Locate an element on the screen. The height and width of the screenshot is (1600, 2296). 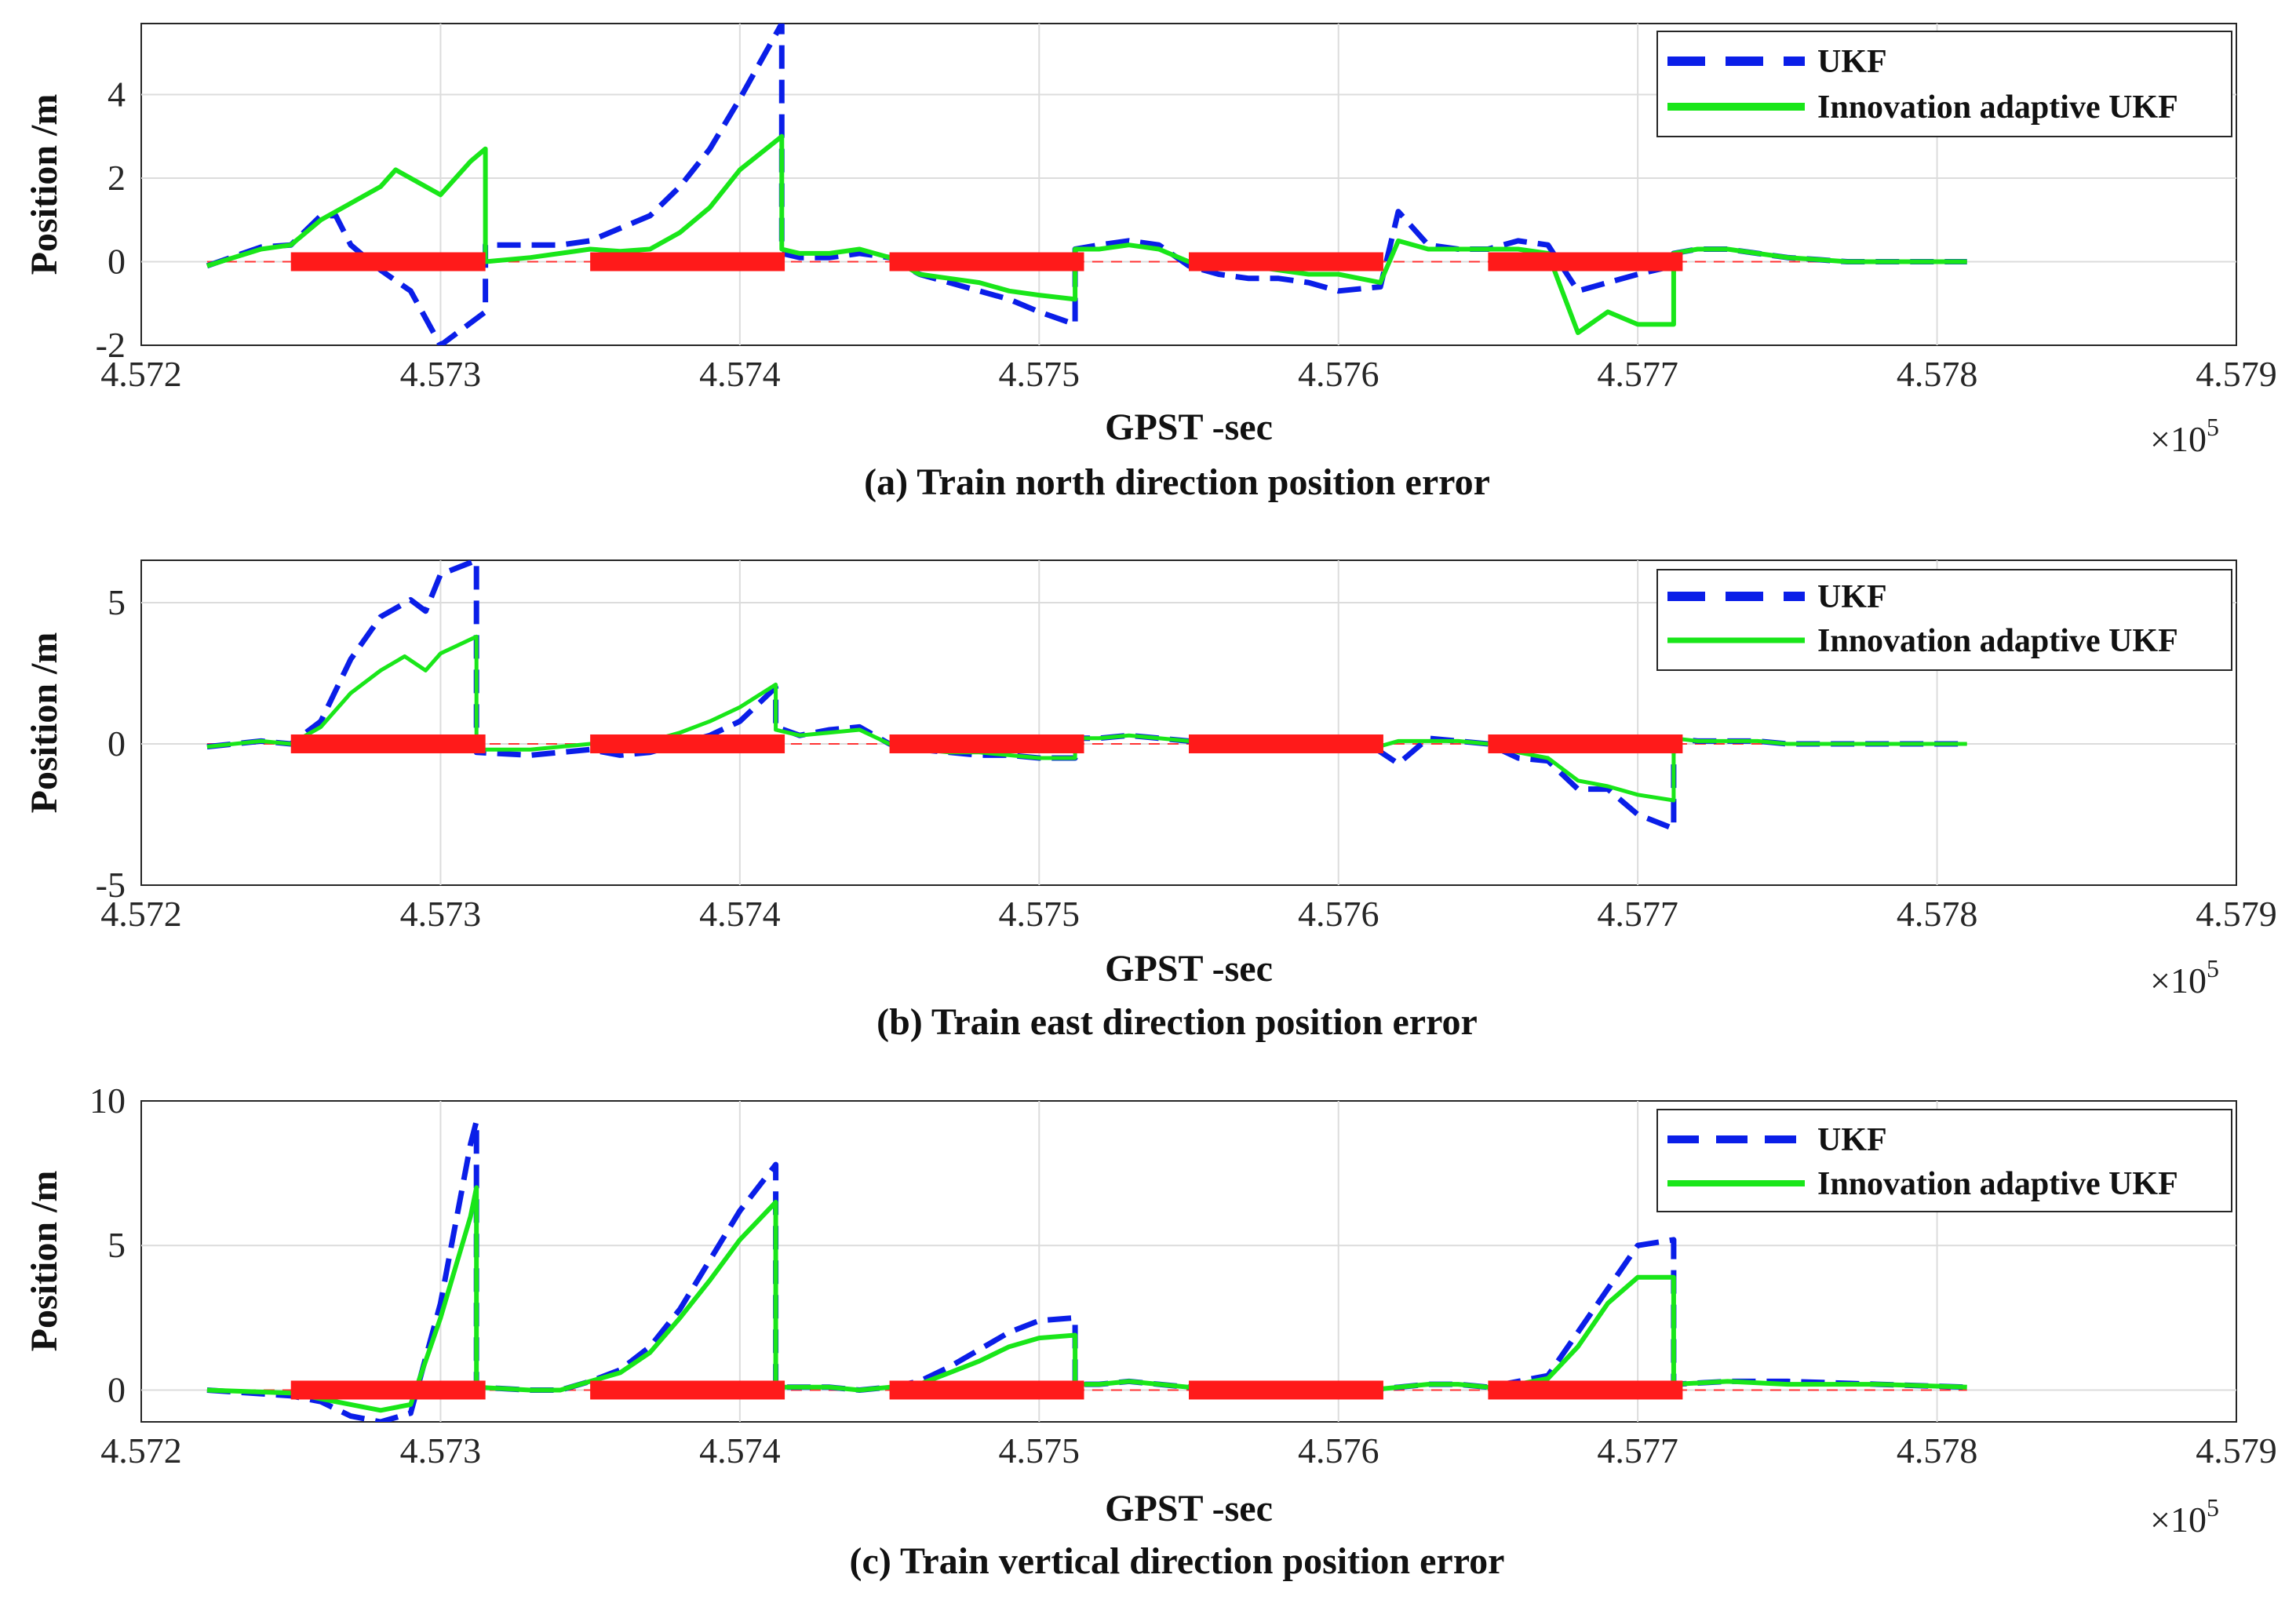
y-tick-label: -5 is located at coordinates (111, 885).